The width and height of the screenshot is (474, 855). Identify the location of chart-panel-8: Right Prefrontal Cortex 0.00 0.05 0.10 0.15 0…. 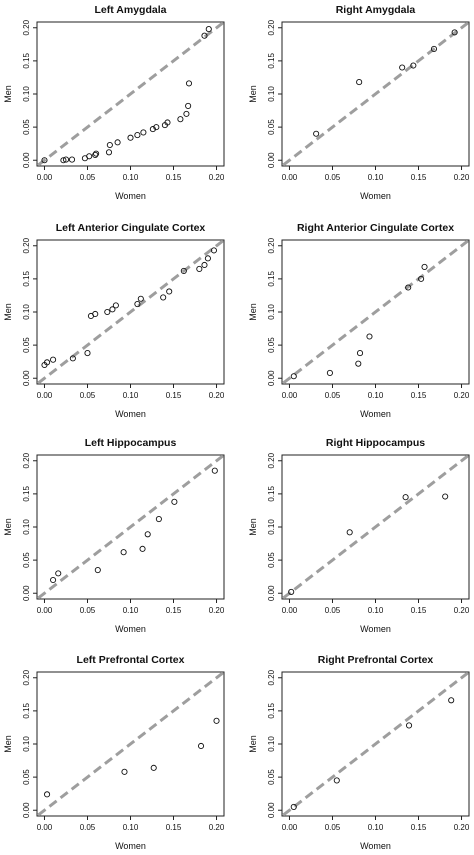
(359, 752).